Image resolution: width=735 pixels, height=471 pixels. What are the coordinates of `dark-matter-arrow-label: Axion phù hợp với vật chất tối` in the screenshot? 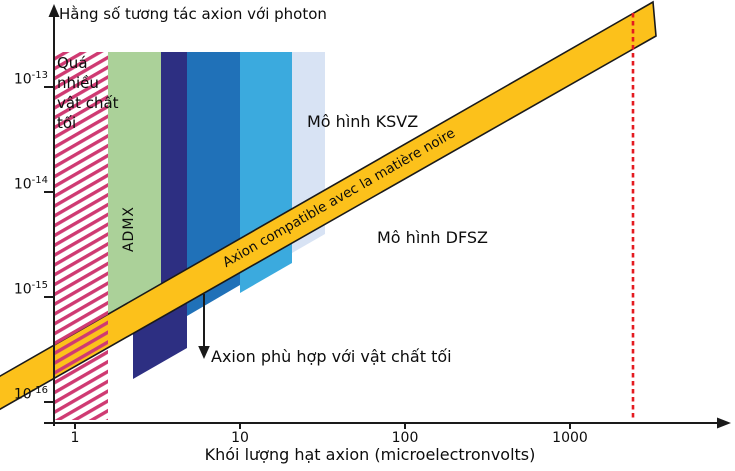 It's located at (331, 356).